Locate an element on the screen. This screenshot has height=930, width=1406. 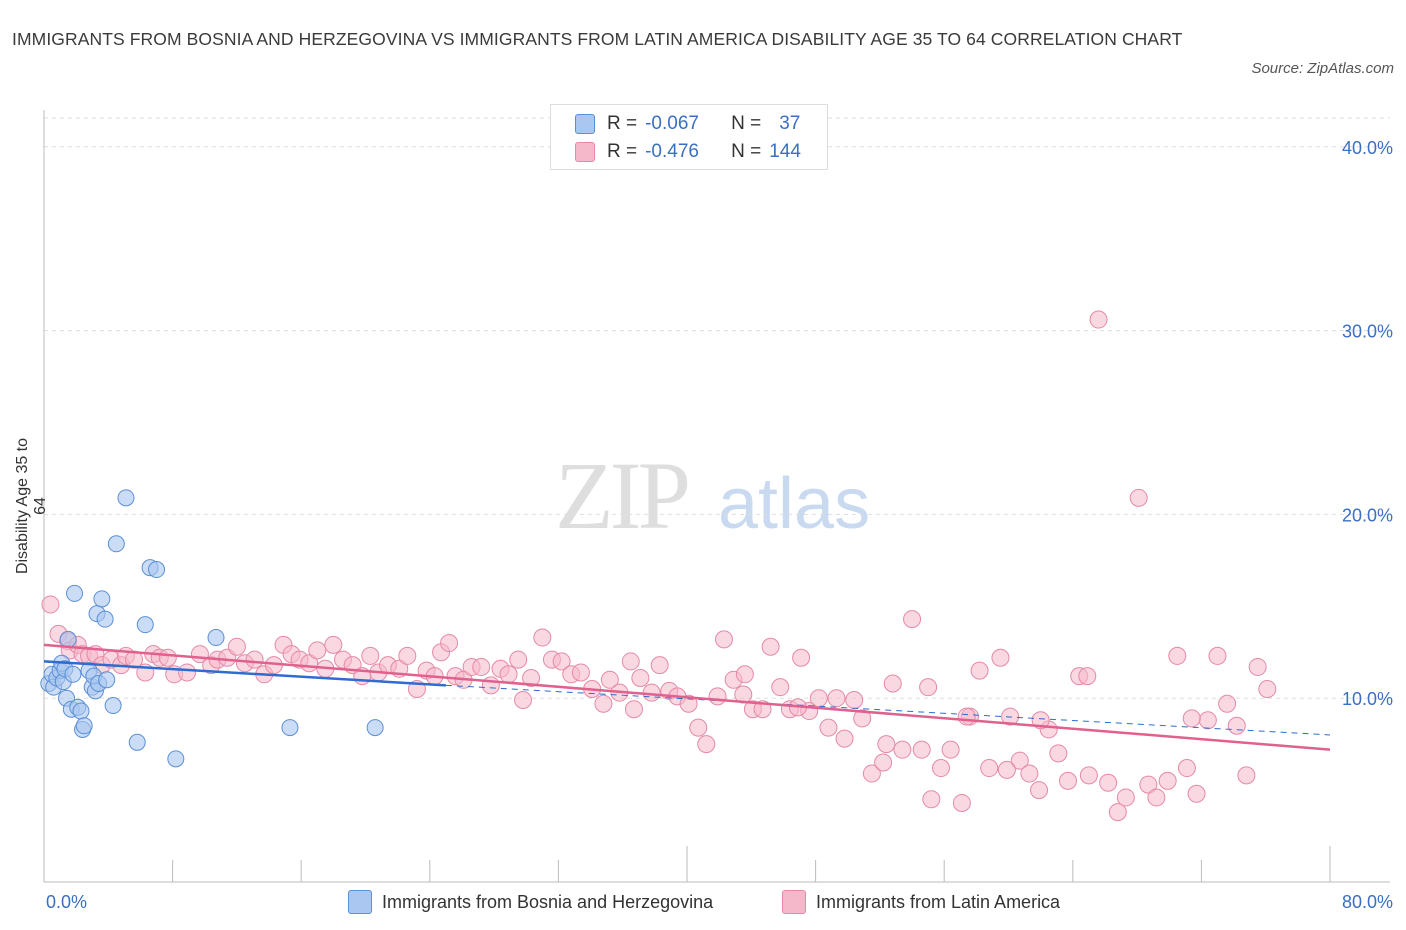
bottom-legend-label-latin-america: Immigrants from Latin America is located at coordinates (938, 901).